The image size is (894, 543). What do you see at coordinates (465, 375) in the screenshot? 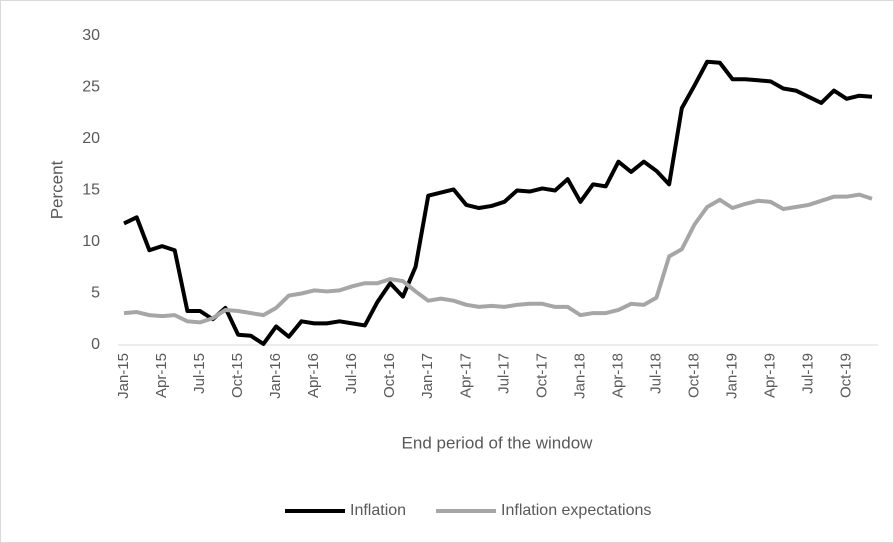
I see `x-tick-label: Apr-17` at bounding box center [465, 375].